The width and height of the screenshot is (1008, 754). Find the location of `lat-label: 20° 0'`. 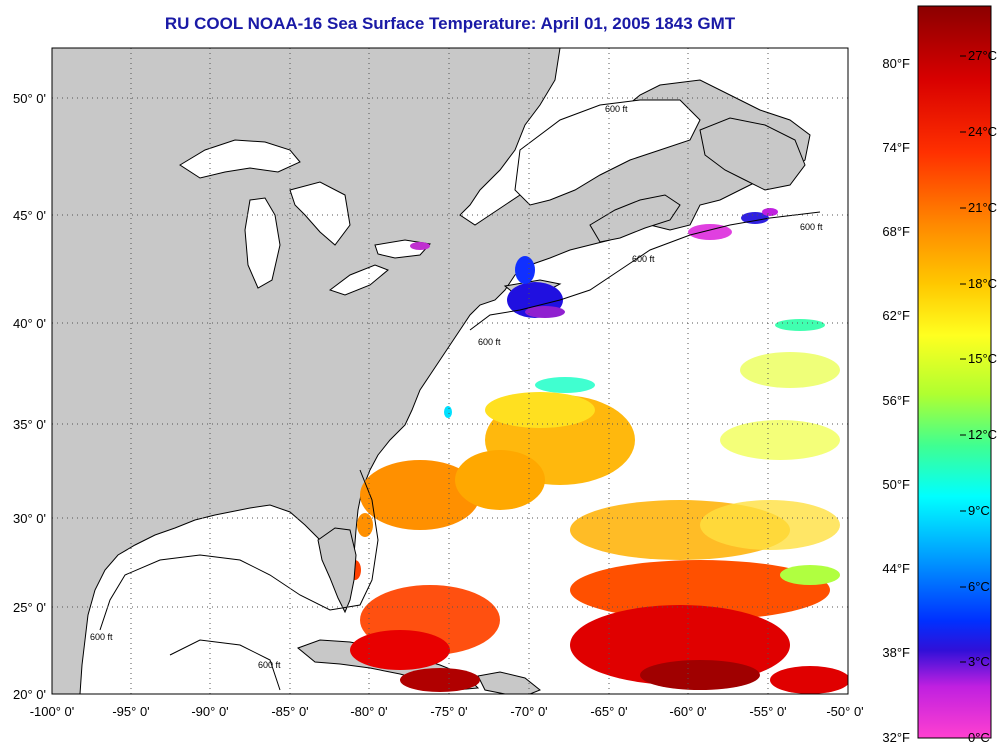

lat-label: 20° 0' is located at coordinates (29, 694).